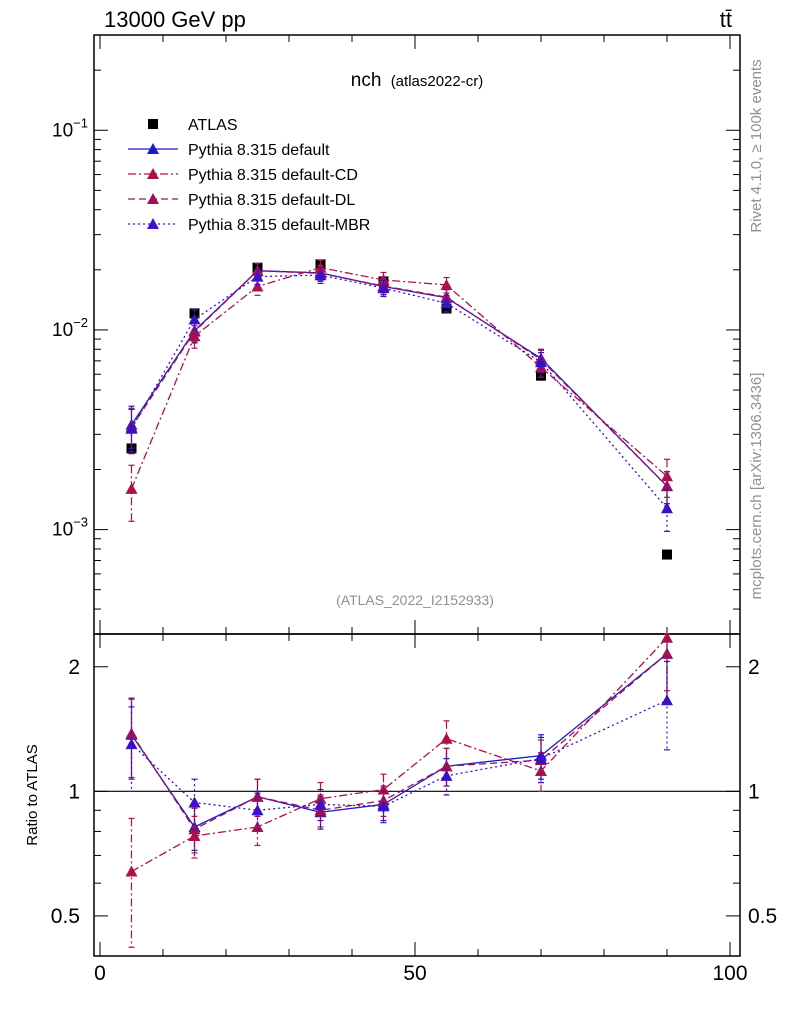 This screenshot has width=786, height=1024. Describe the element at coordinates (729, 973) in the screenshot. I see `ratio-xtick-label: 100` at that location.